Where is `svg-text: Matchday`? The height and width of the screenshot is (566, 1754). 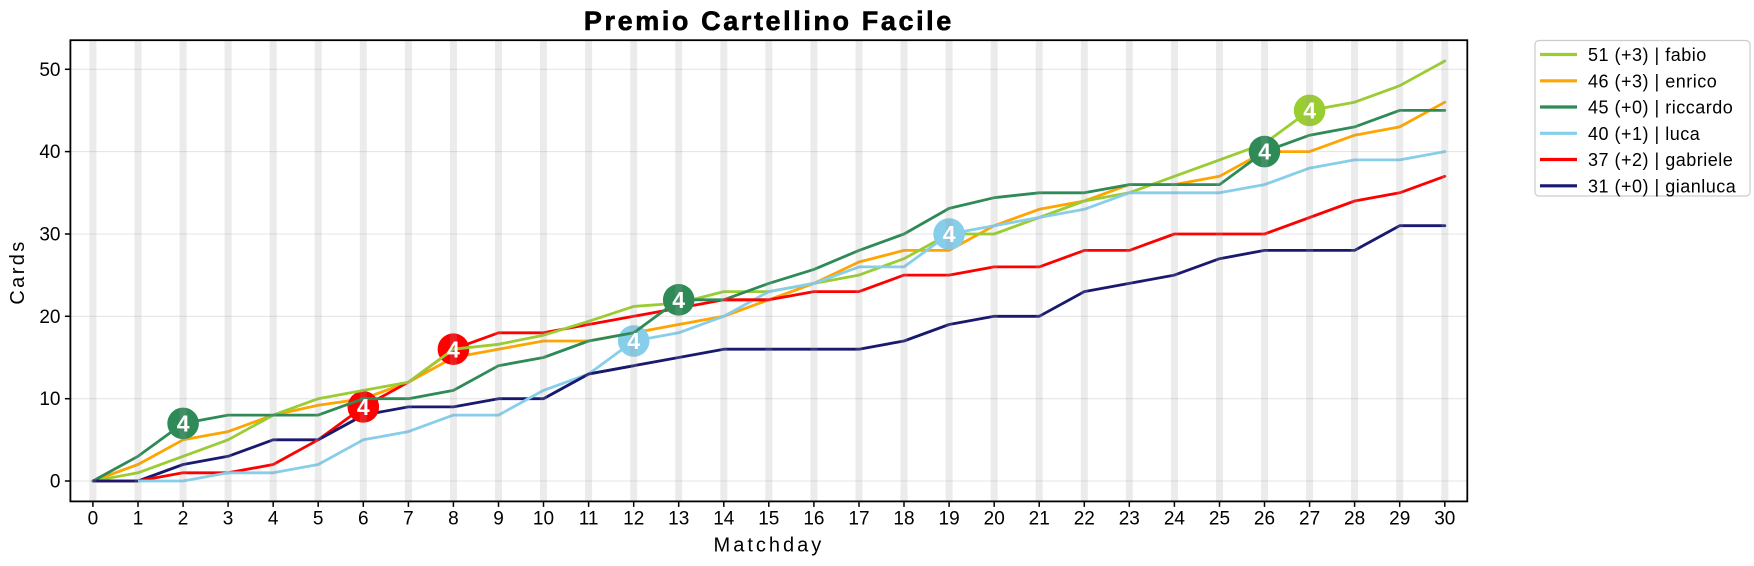
svg-text: Matchday is located at coordinates (769, 546).